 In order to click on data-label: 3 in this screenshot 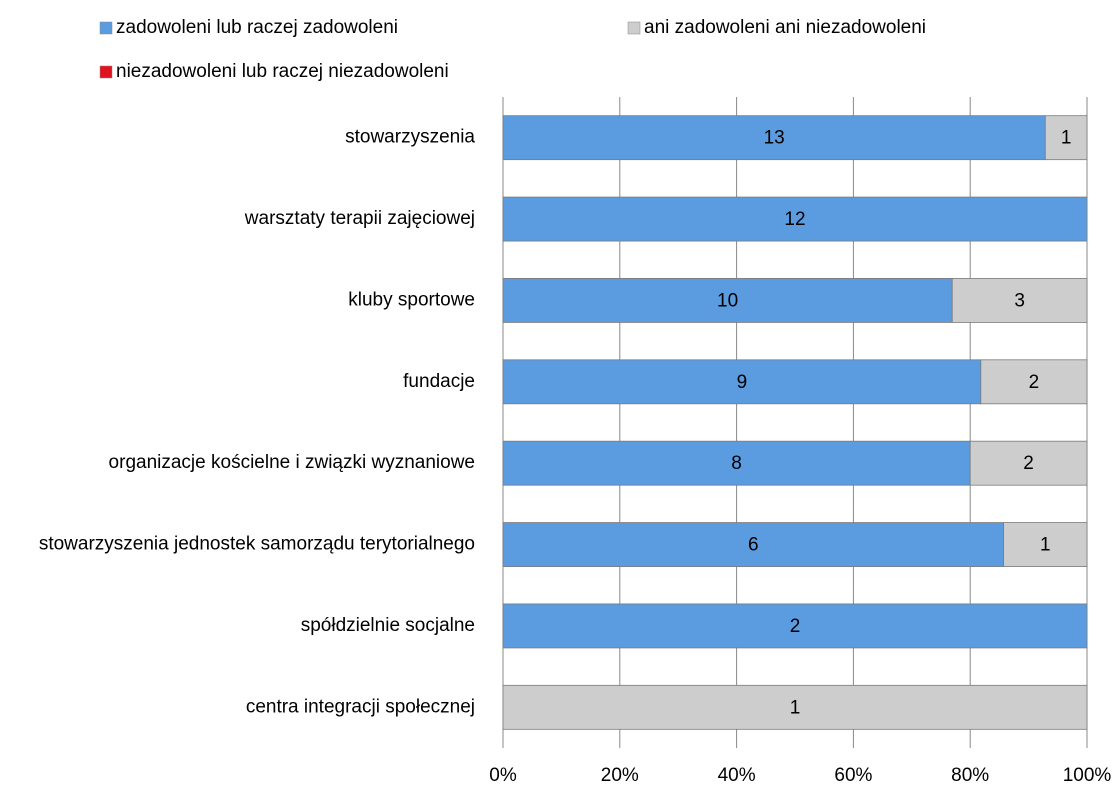, I will do `click(1019, 300)`.